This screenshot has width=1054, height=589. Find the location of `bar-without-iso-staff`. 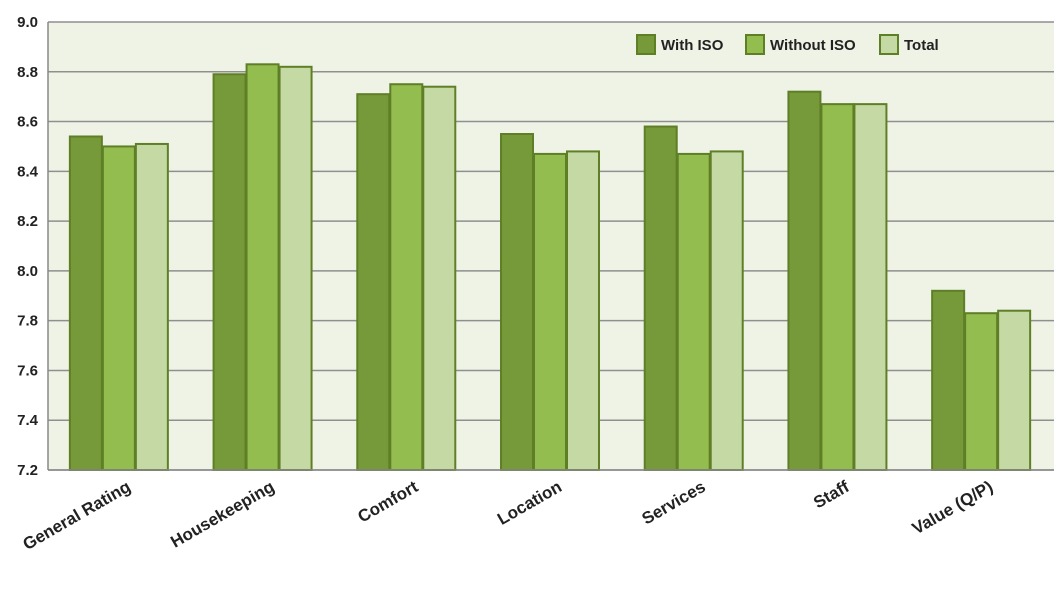

bar-without-iso-staff is located at coordinates (837, 287).